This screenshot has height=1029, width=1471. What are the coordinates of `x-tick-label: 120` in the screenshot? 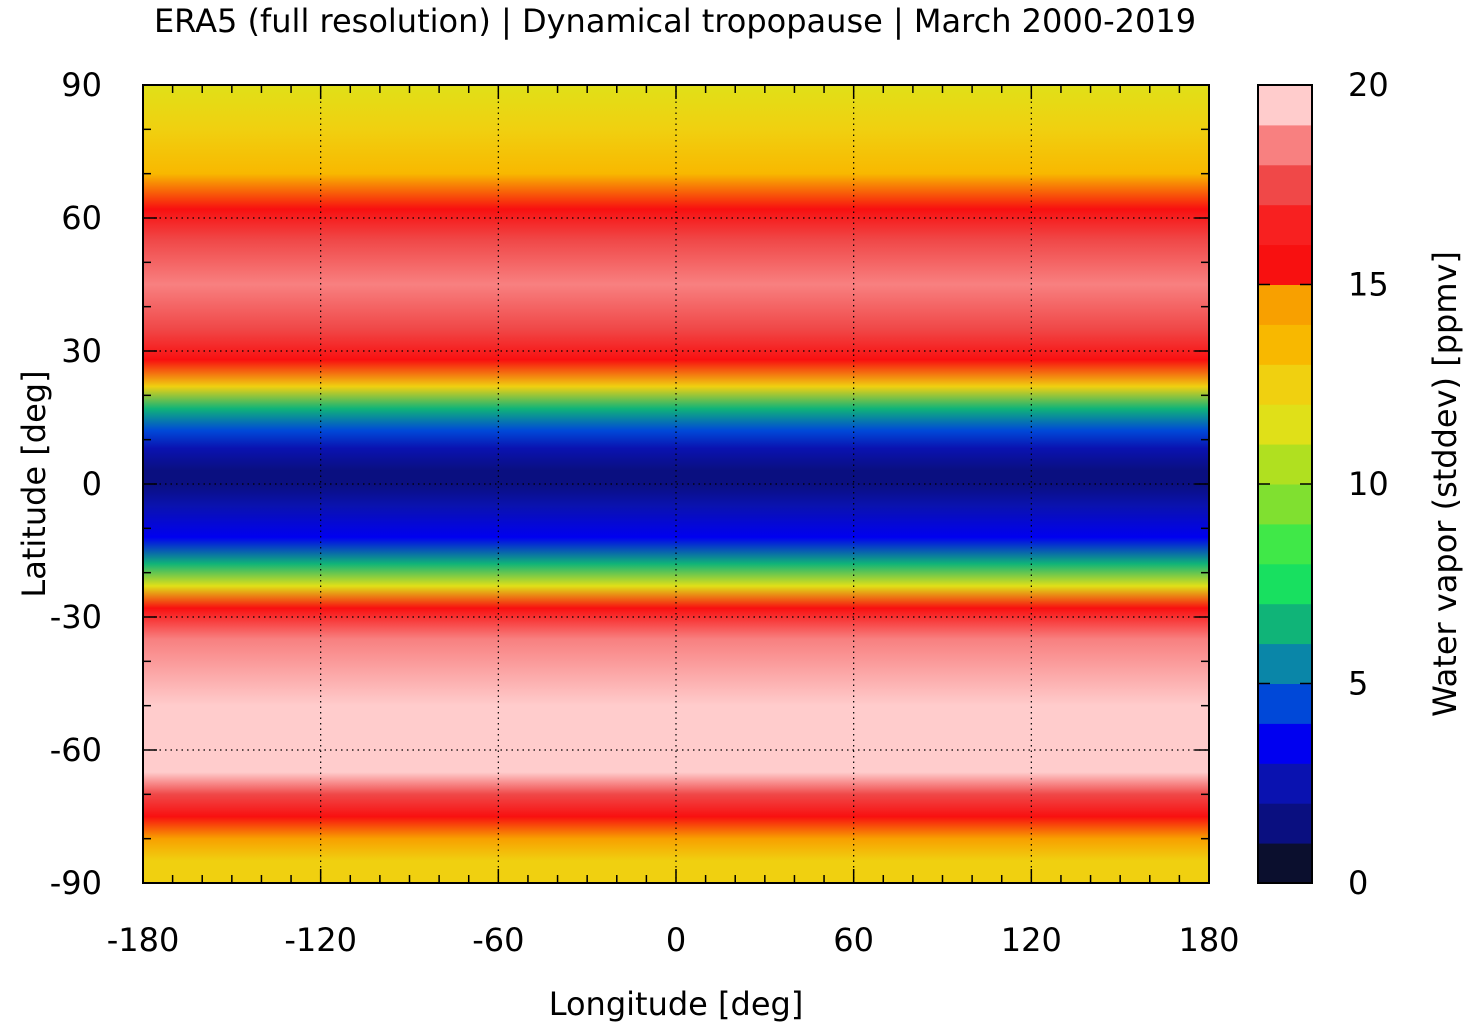 It's located at (1031, 940).